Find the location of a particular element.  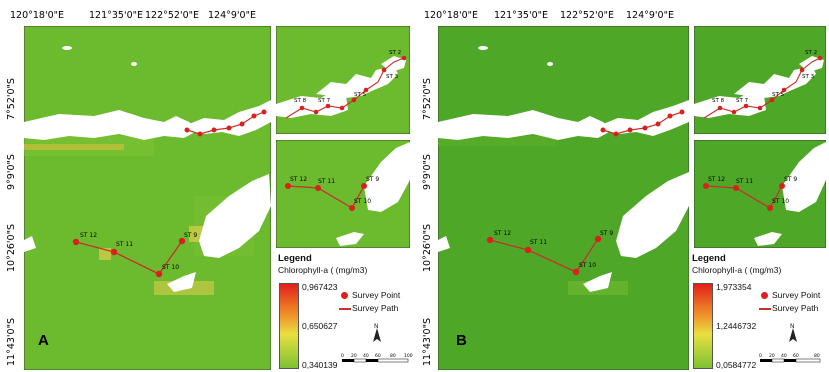

panel-letter: B is located at coordinates (461, 340).